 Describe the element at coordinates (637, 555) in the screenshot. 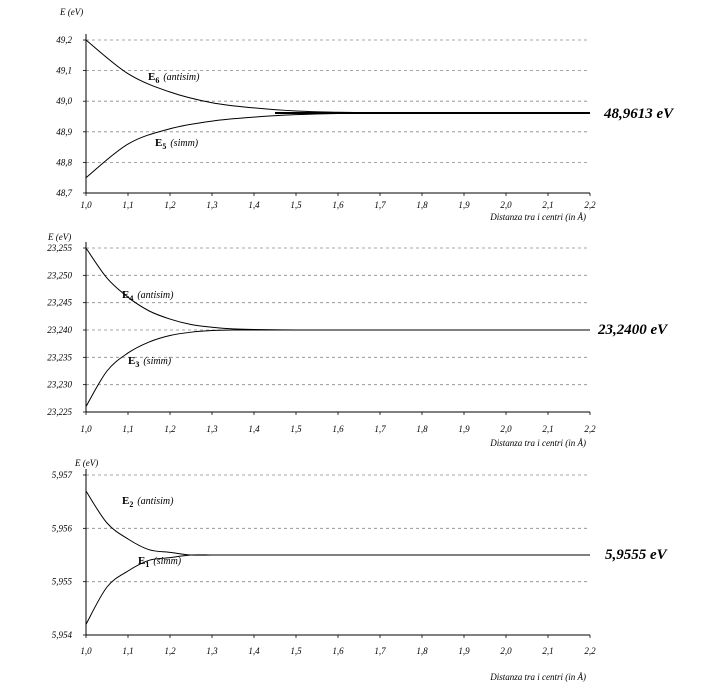

I see `limit-value-label: 5,9555 eV` at that location.